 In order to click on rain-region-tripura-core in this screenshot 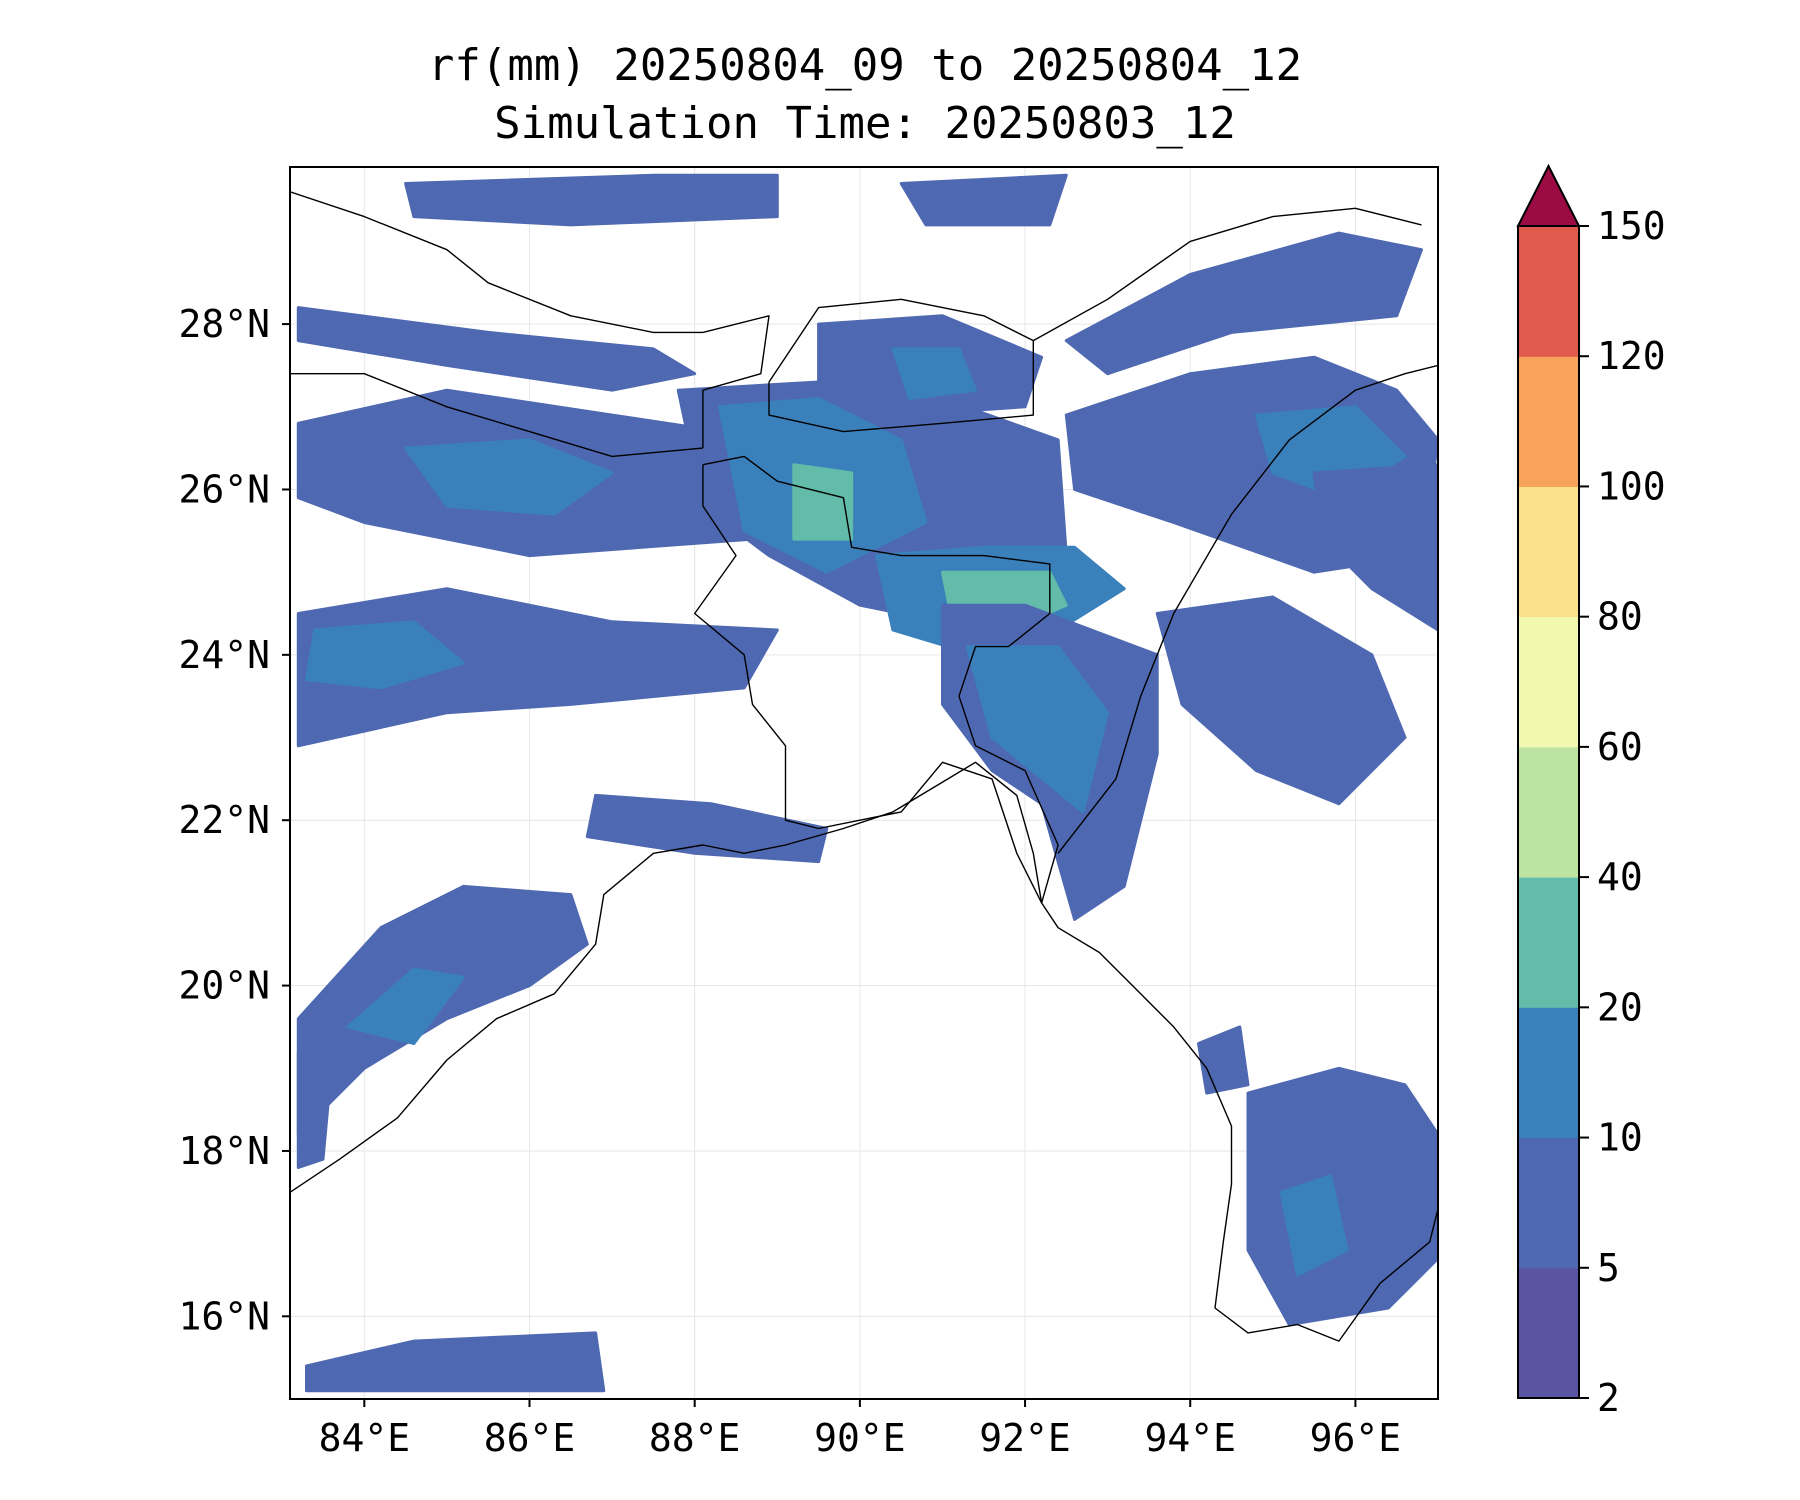, I will do `click(1037, 729)`.